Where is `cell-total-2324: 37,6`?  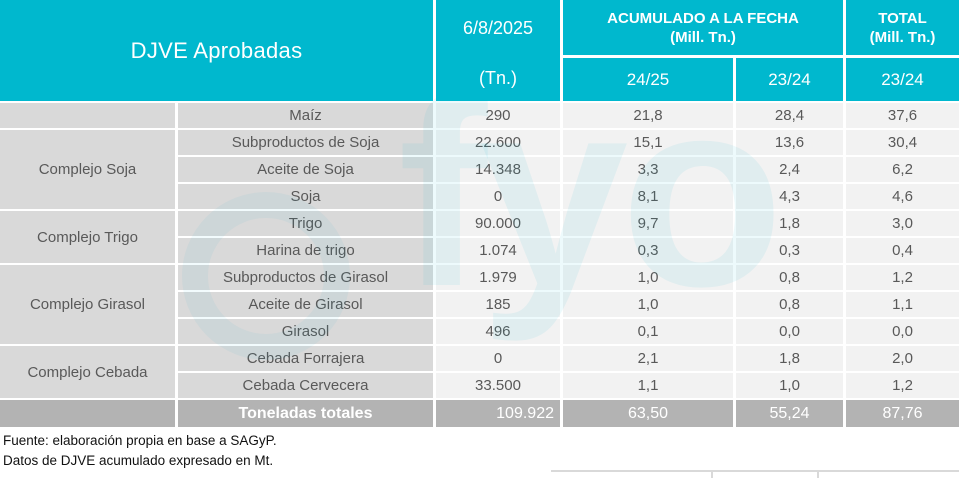 cell-total-2324: 37,6 is located at coordinates (902, 116).